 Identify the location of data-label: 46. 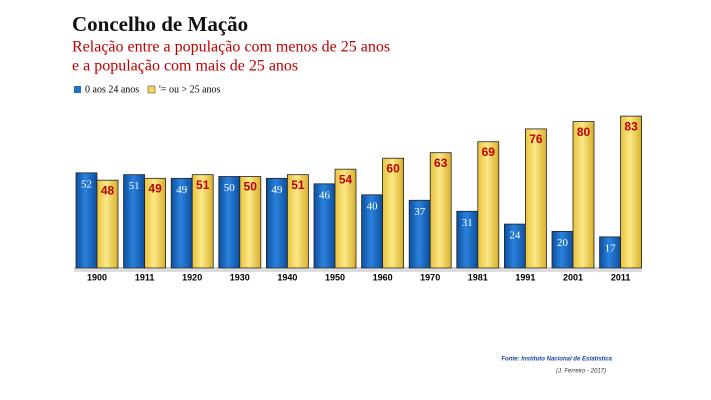
(325, 195).